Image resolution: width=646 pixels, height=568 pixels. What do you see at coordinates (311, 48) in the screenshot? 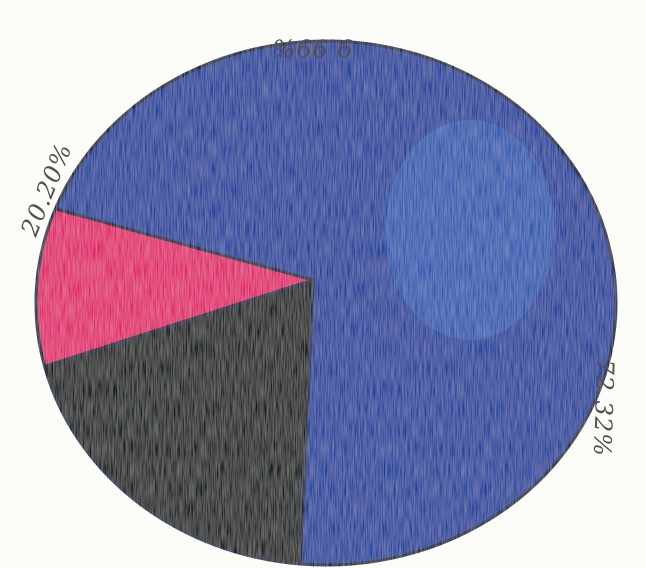
I see `slice-percent-label: 9.99%` at bounding box center [311, 48].